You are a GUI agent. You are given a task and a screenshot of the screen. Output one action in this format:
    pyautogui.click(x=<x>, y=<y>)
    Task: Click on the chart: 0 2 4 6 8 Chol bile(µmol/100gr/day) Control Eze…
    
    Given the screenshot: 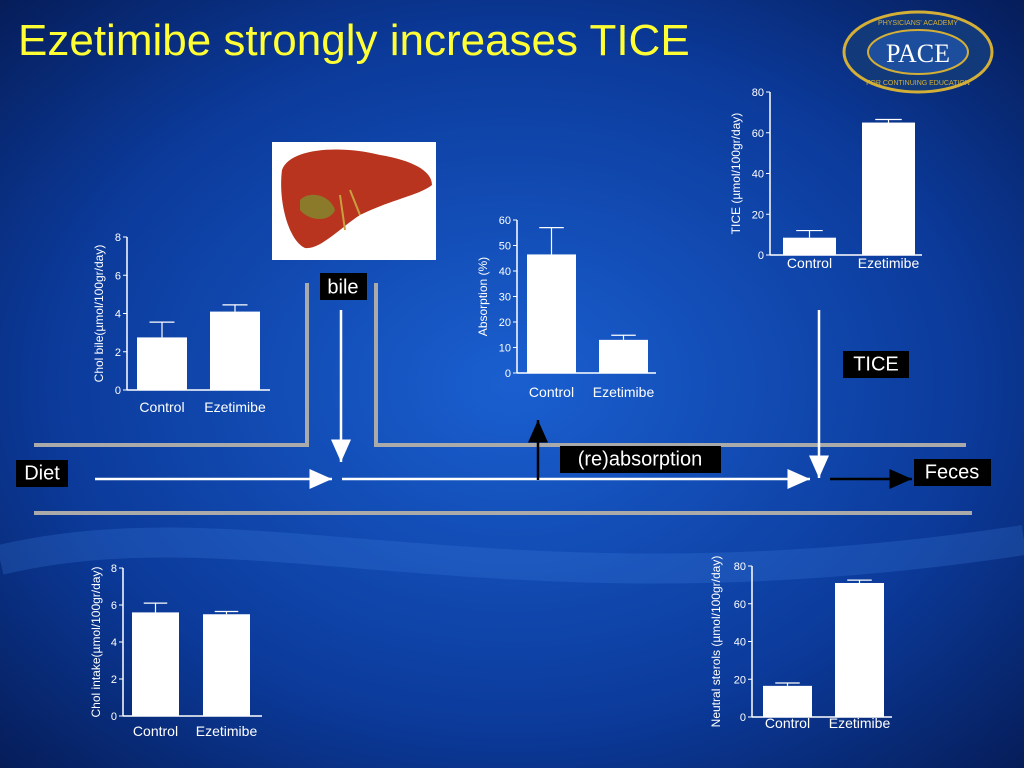 What is the action you would take?
    pyautogui.click(x=181, y=323)
    